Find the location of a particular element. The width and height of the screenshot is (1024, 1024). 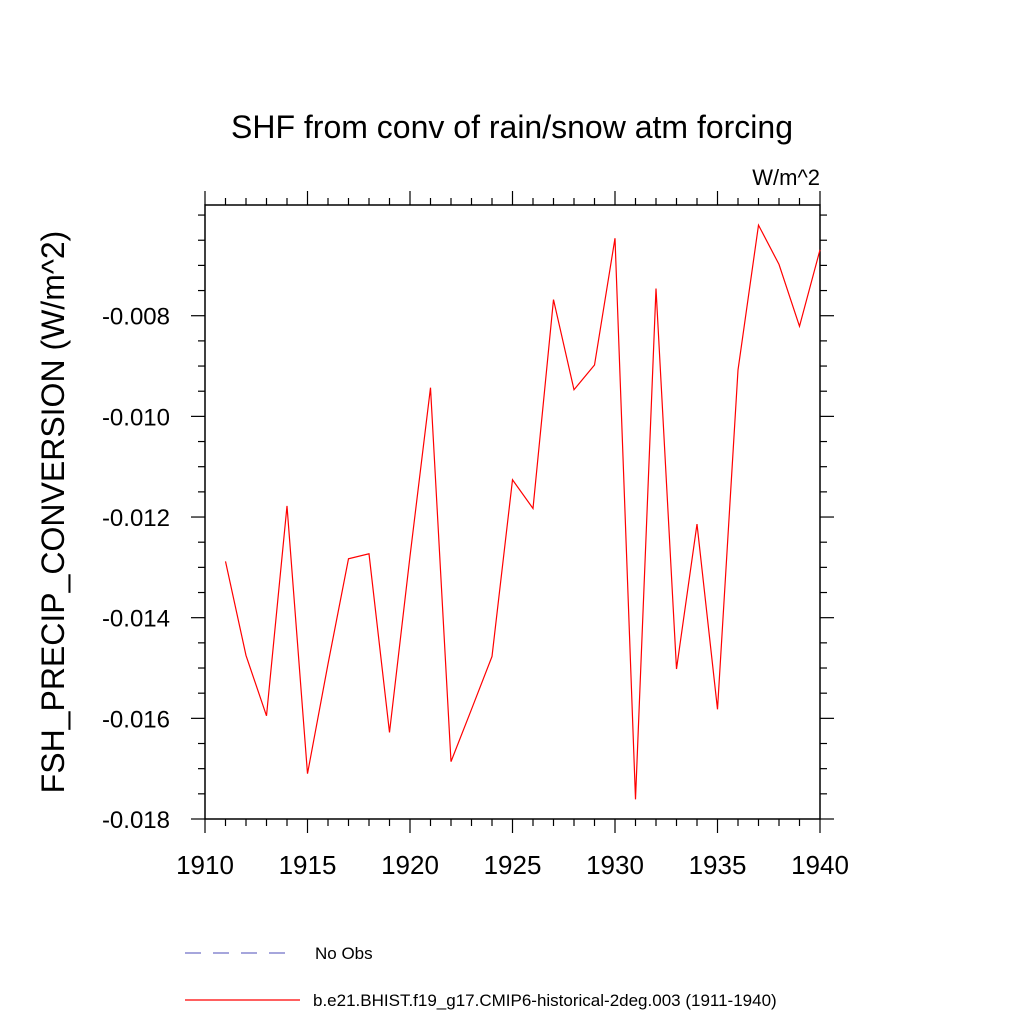

x-tick-label: 1940 is located at coordinates (820, 865).